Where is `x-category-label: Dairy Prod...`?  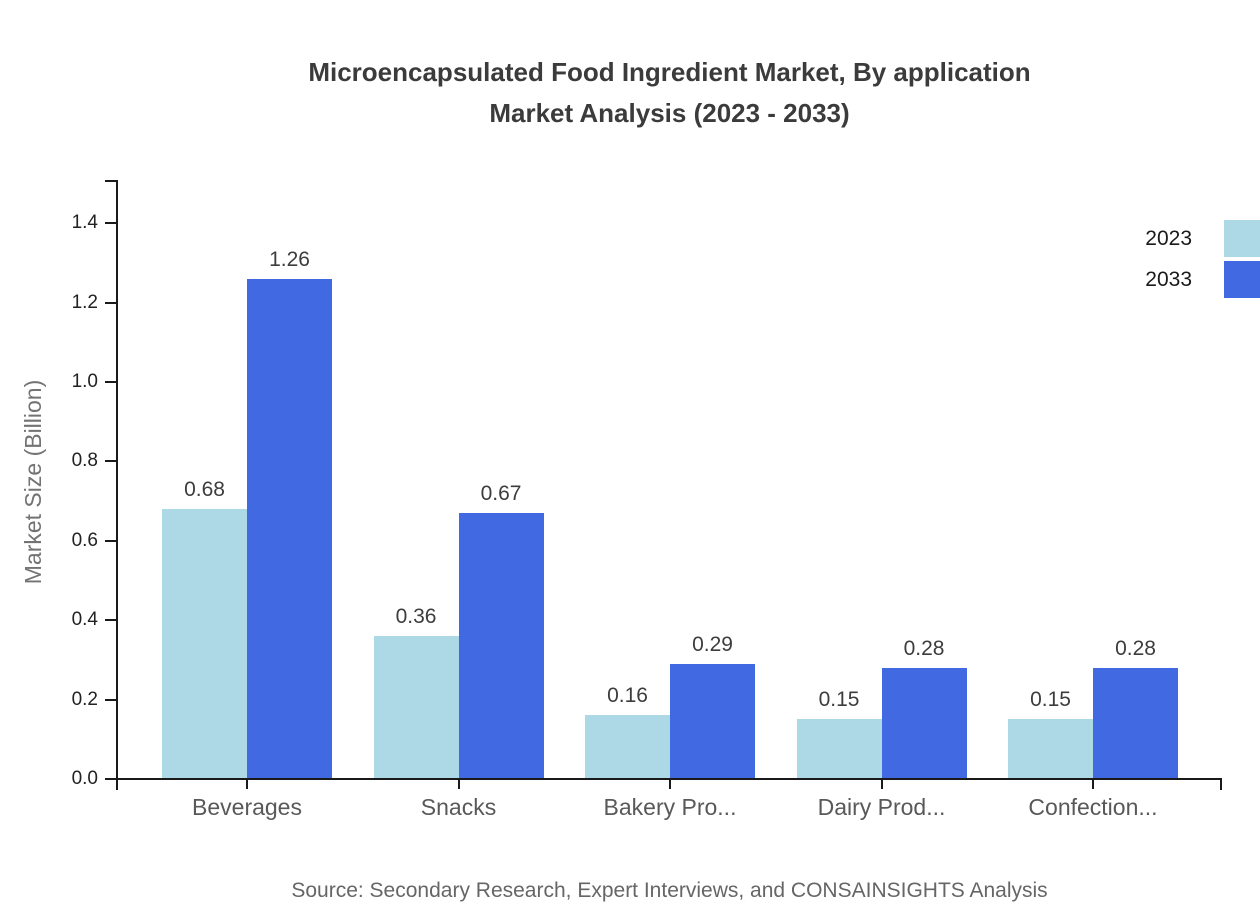 x-category-label: Dairy Prod... is located at coordinates (881, 807).